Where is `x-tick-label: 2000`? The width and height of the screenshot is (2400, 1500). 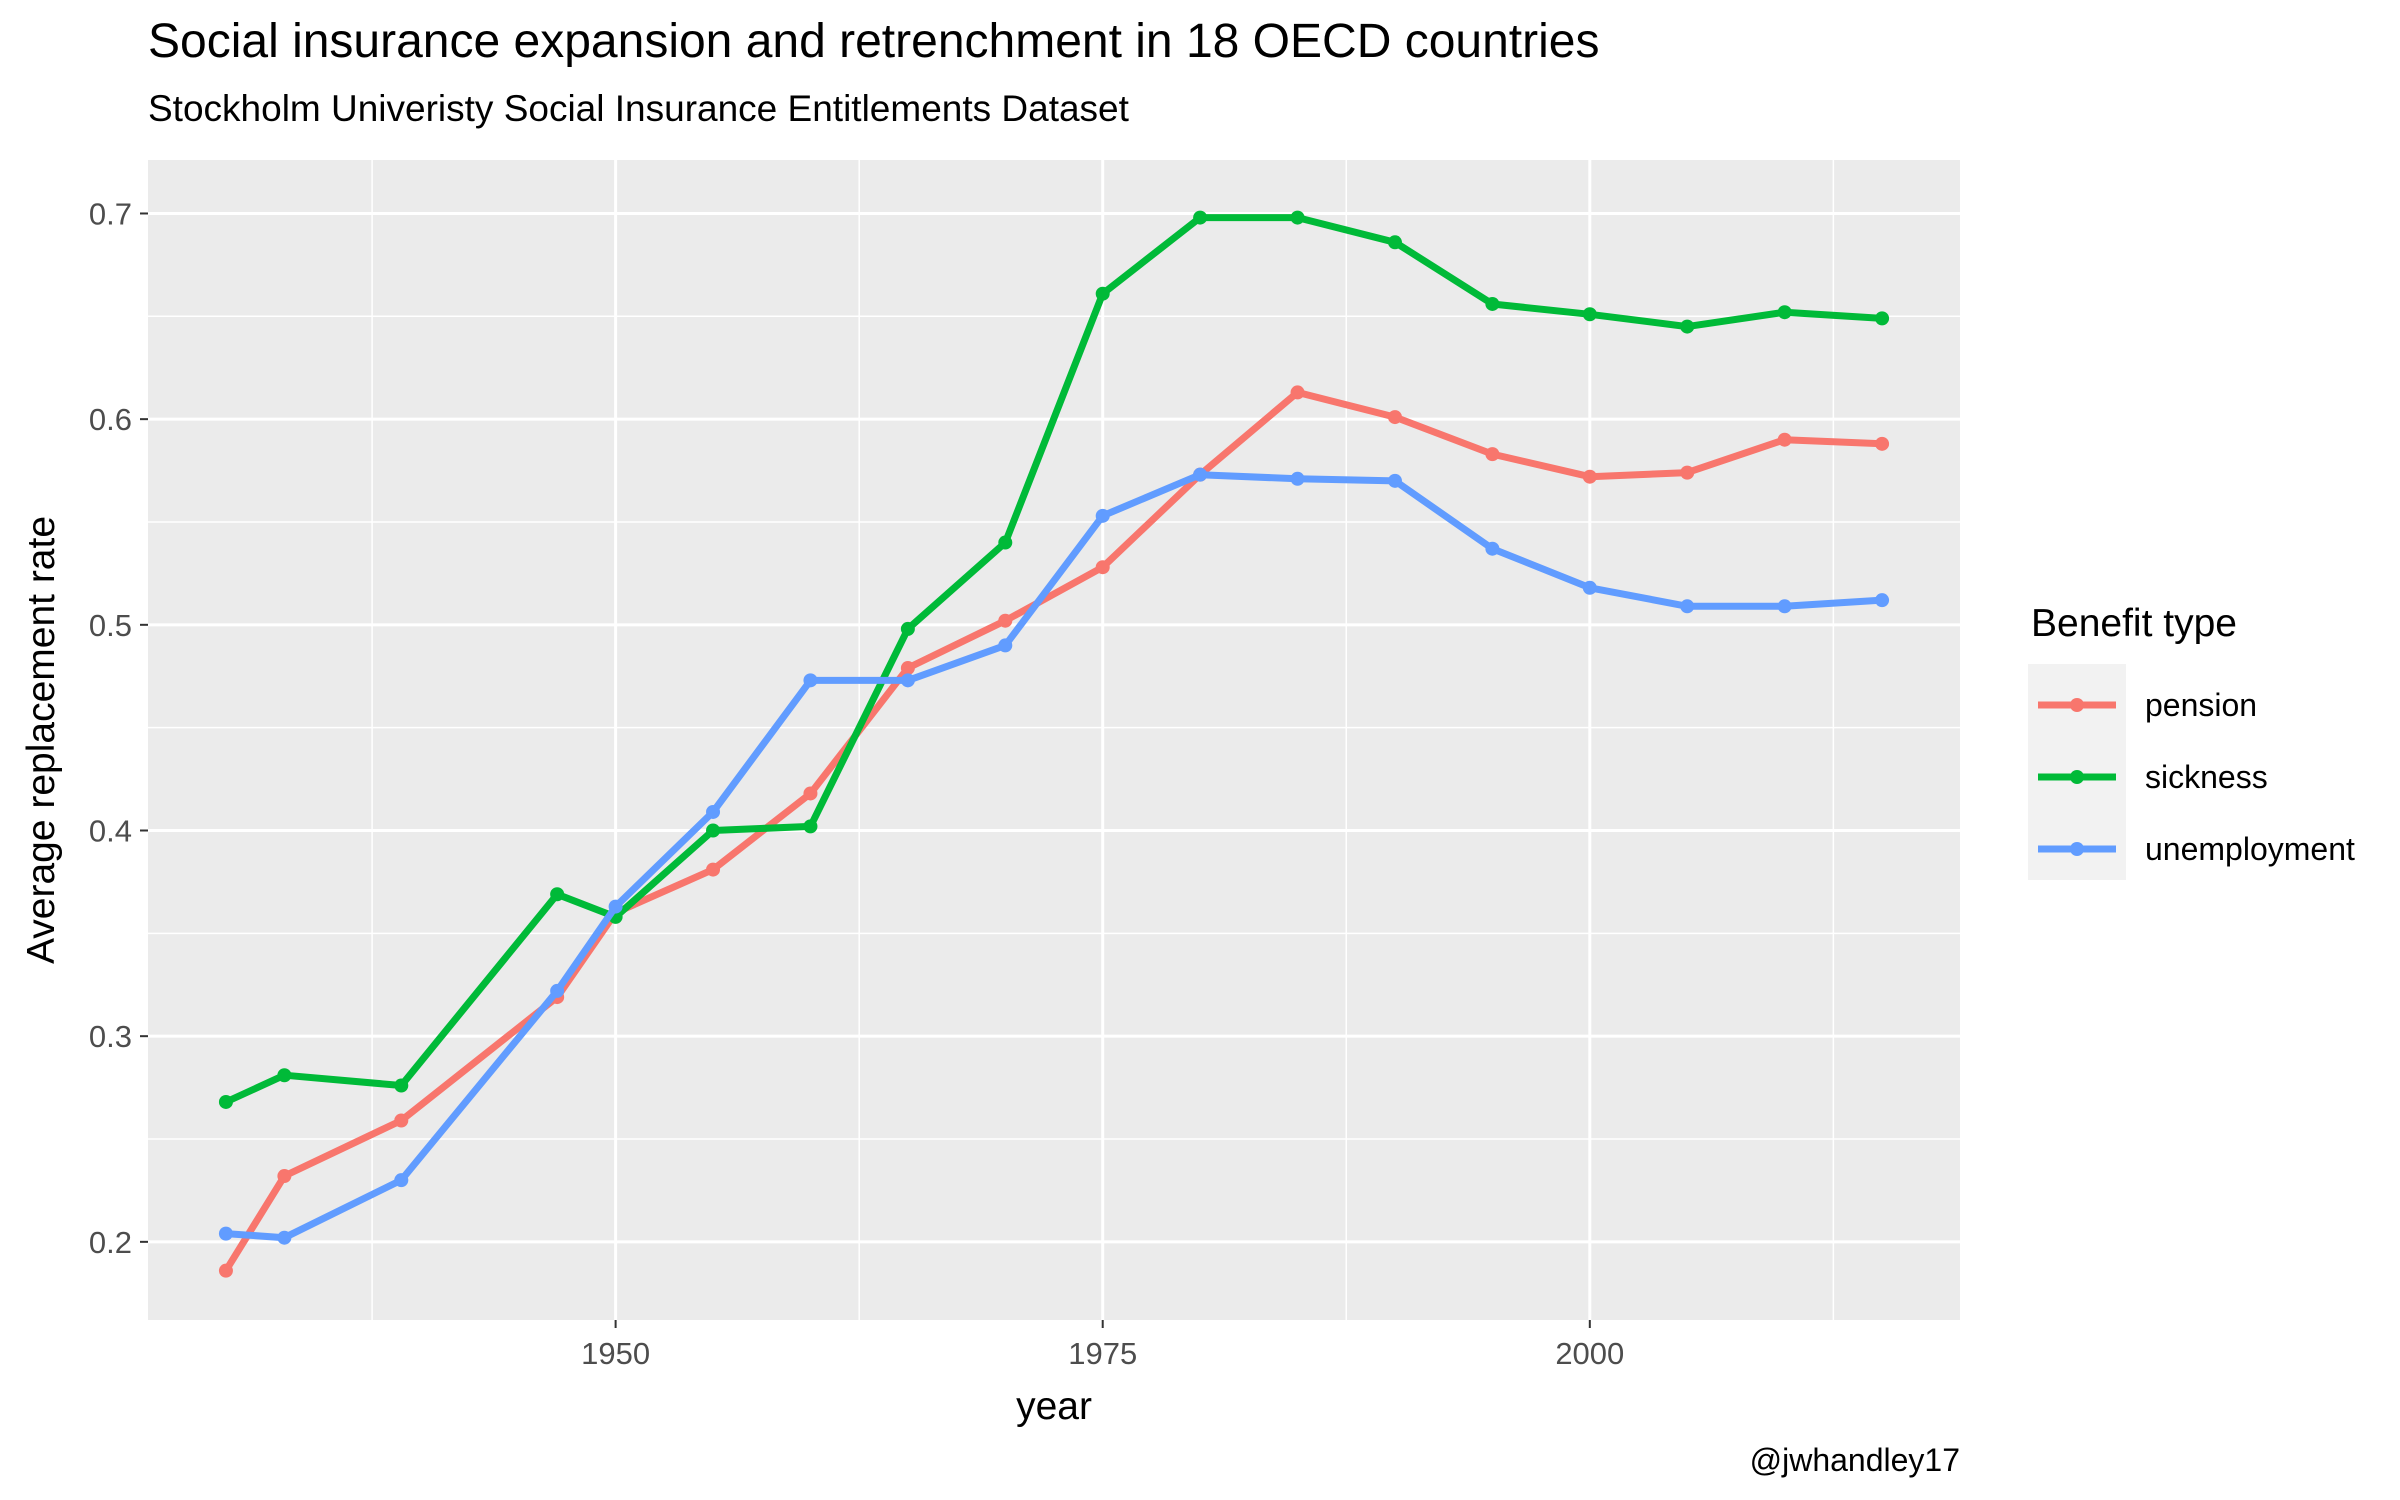
x-tick-label: 2000 is located at coordinates (1589, 1353).